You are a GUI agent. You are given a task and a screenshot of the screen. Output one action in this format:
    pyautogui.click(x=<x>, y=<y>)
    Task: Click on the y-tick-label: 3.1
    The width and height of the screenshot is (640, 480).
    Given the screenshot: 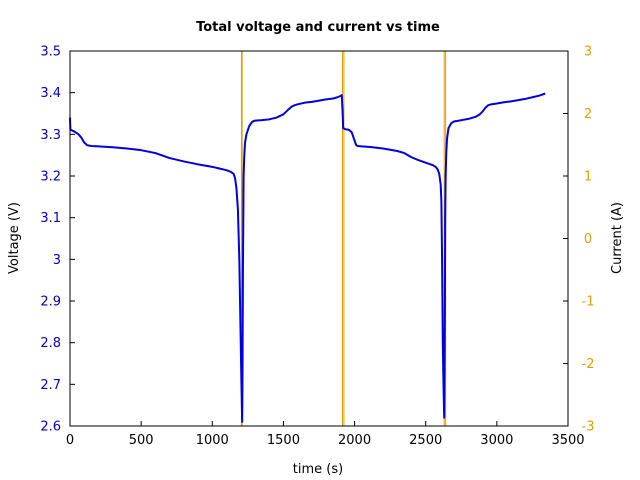 What is the action you would take?
    pyautogui.click(x=50, y=218)
    